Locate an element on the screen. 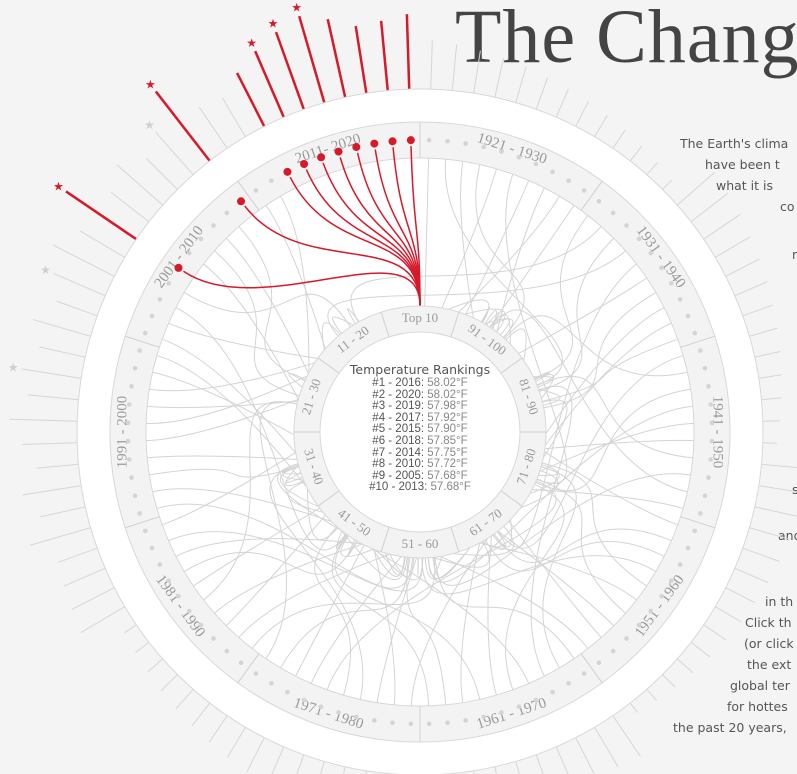  ranking-row: #7 - 2014: 57.75°F is located at coordinates (420, 453).